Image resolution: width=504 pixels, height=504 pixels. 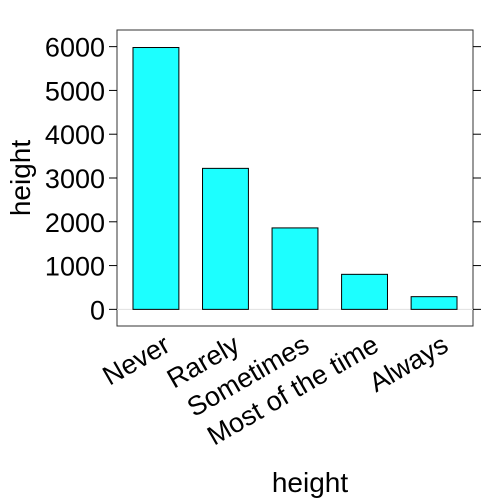 I want to click on bar-most-of-the-time, so click(x=364, y=291).